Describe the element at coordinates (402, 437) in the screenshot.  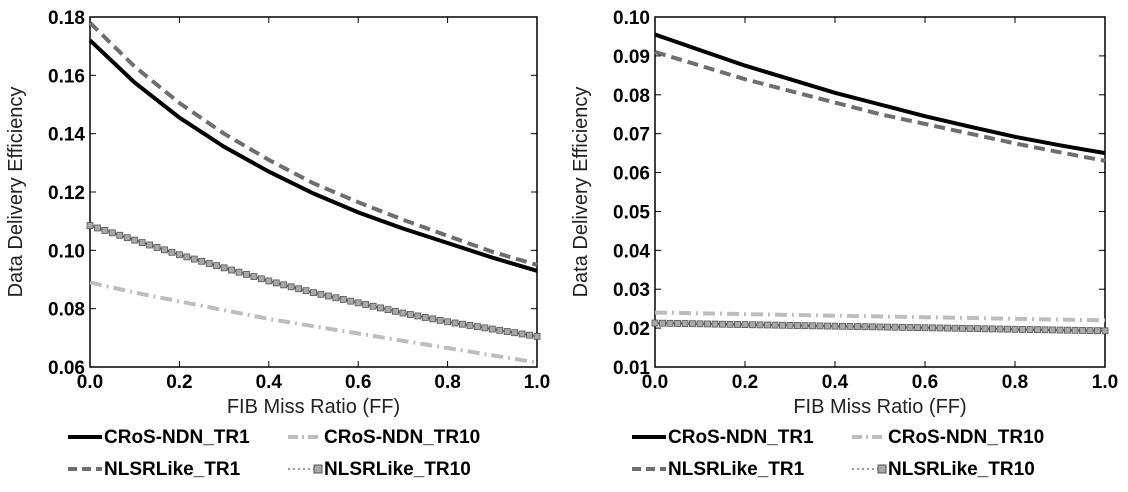
I see `legend-label: CRoS-NDN_TR10` at that location.